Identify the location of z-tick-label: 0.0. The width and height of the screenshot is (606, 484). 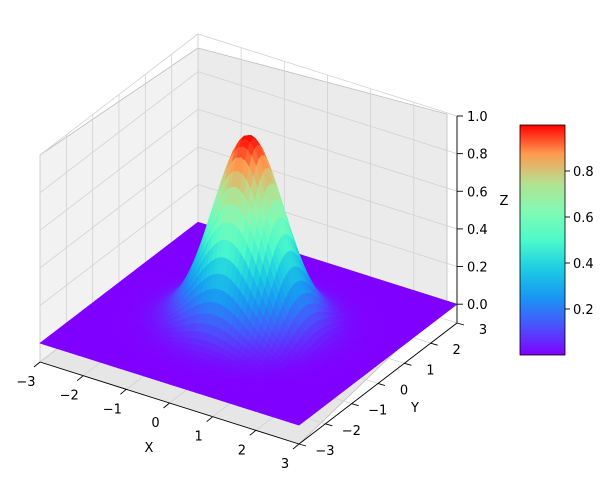
(477, 305).